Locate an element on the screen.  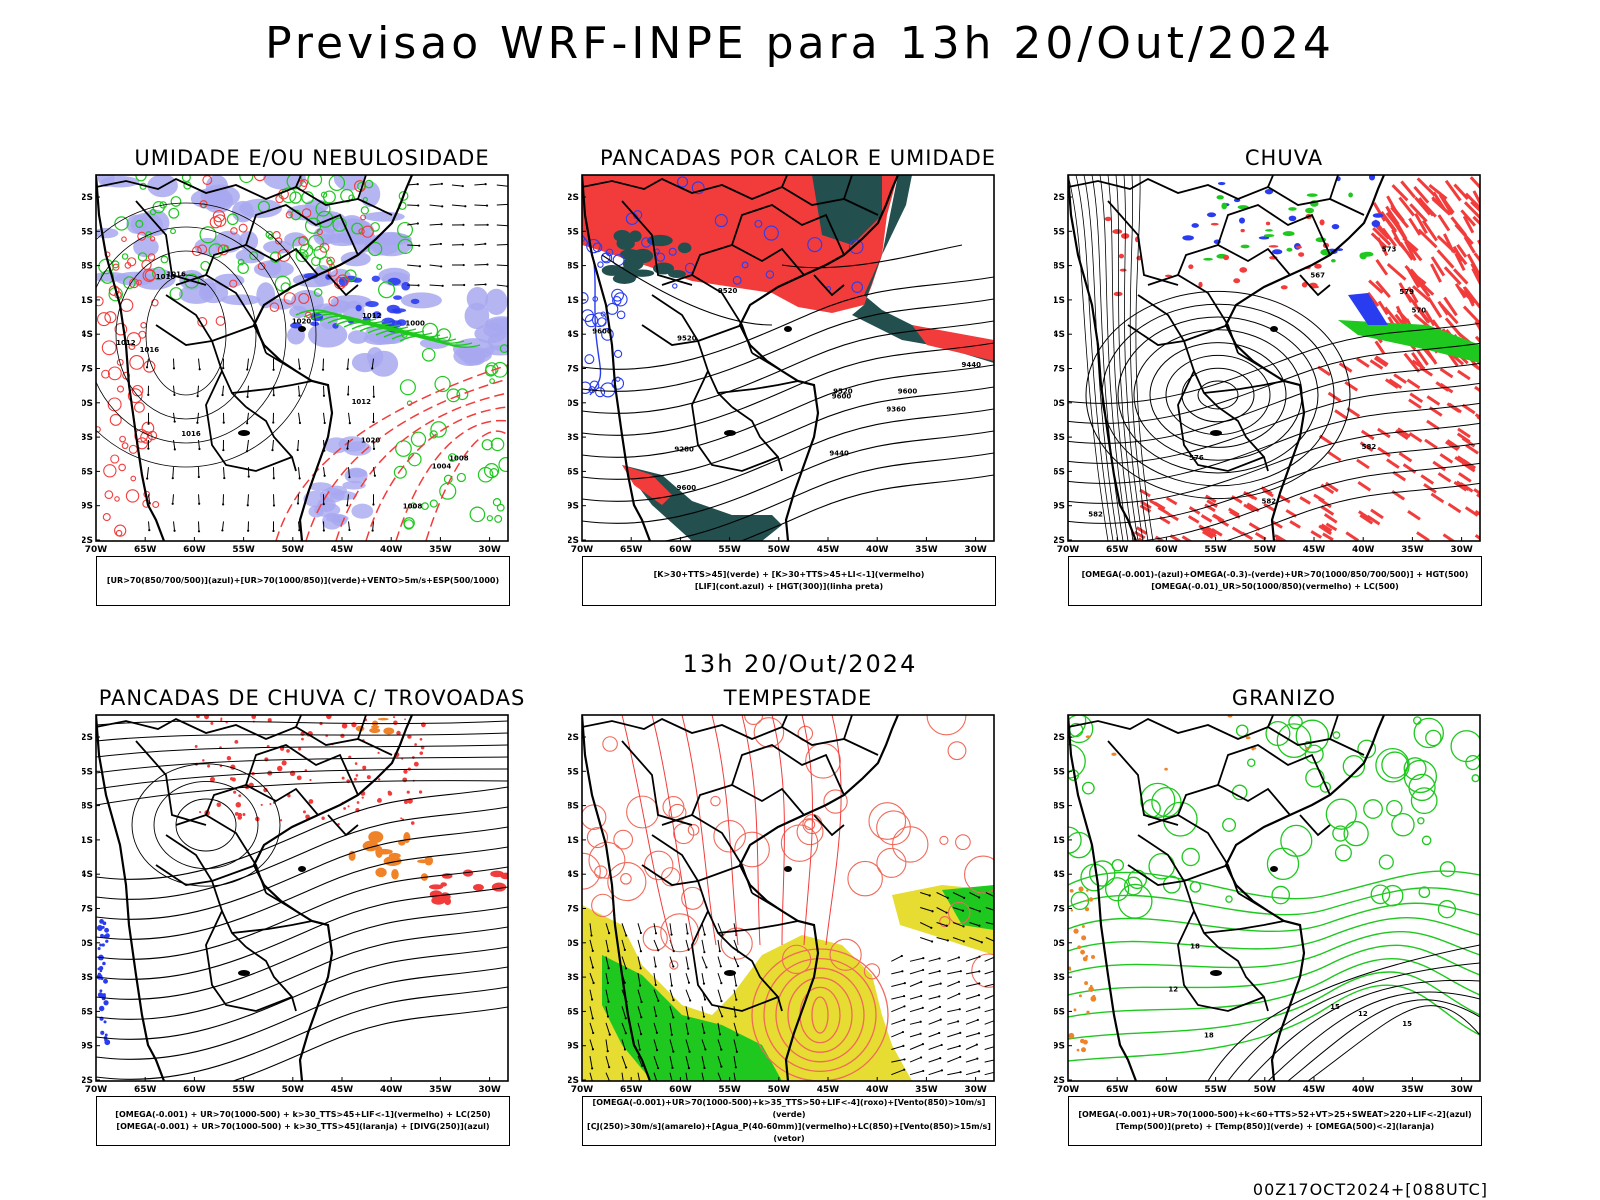
contour-label: 18 is located at coordinates (1209, 1035).